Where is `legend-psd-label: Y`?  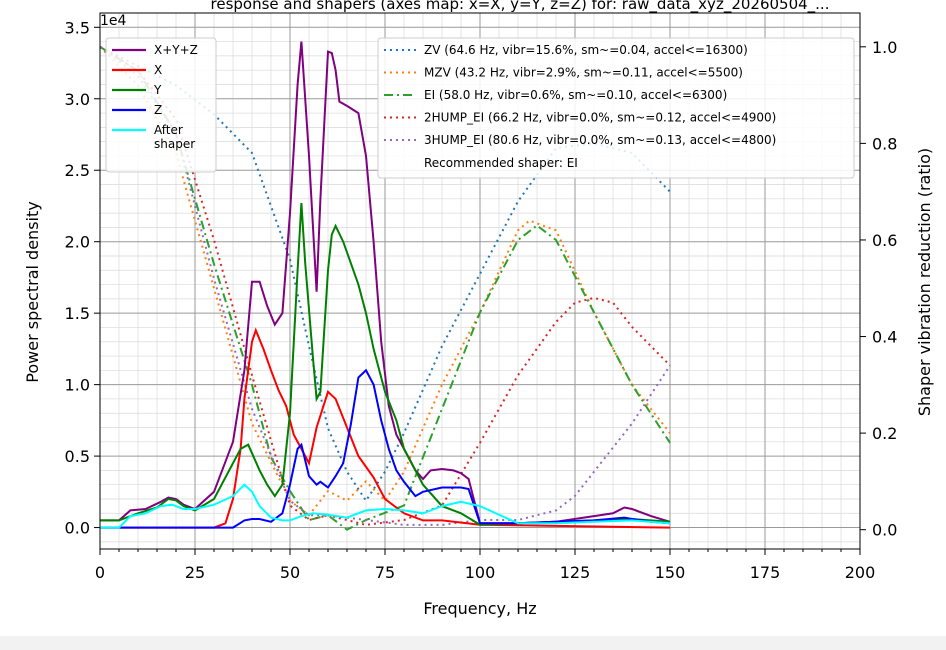 legend-psd-label: Y is located at coordinates (157, 90).